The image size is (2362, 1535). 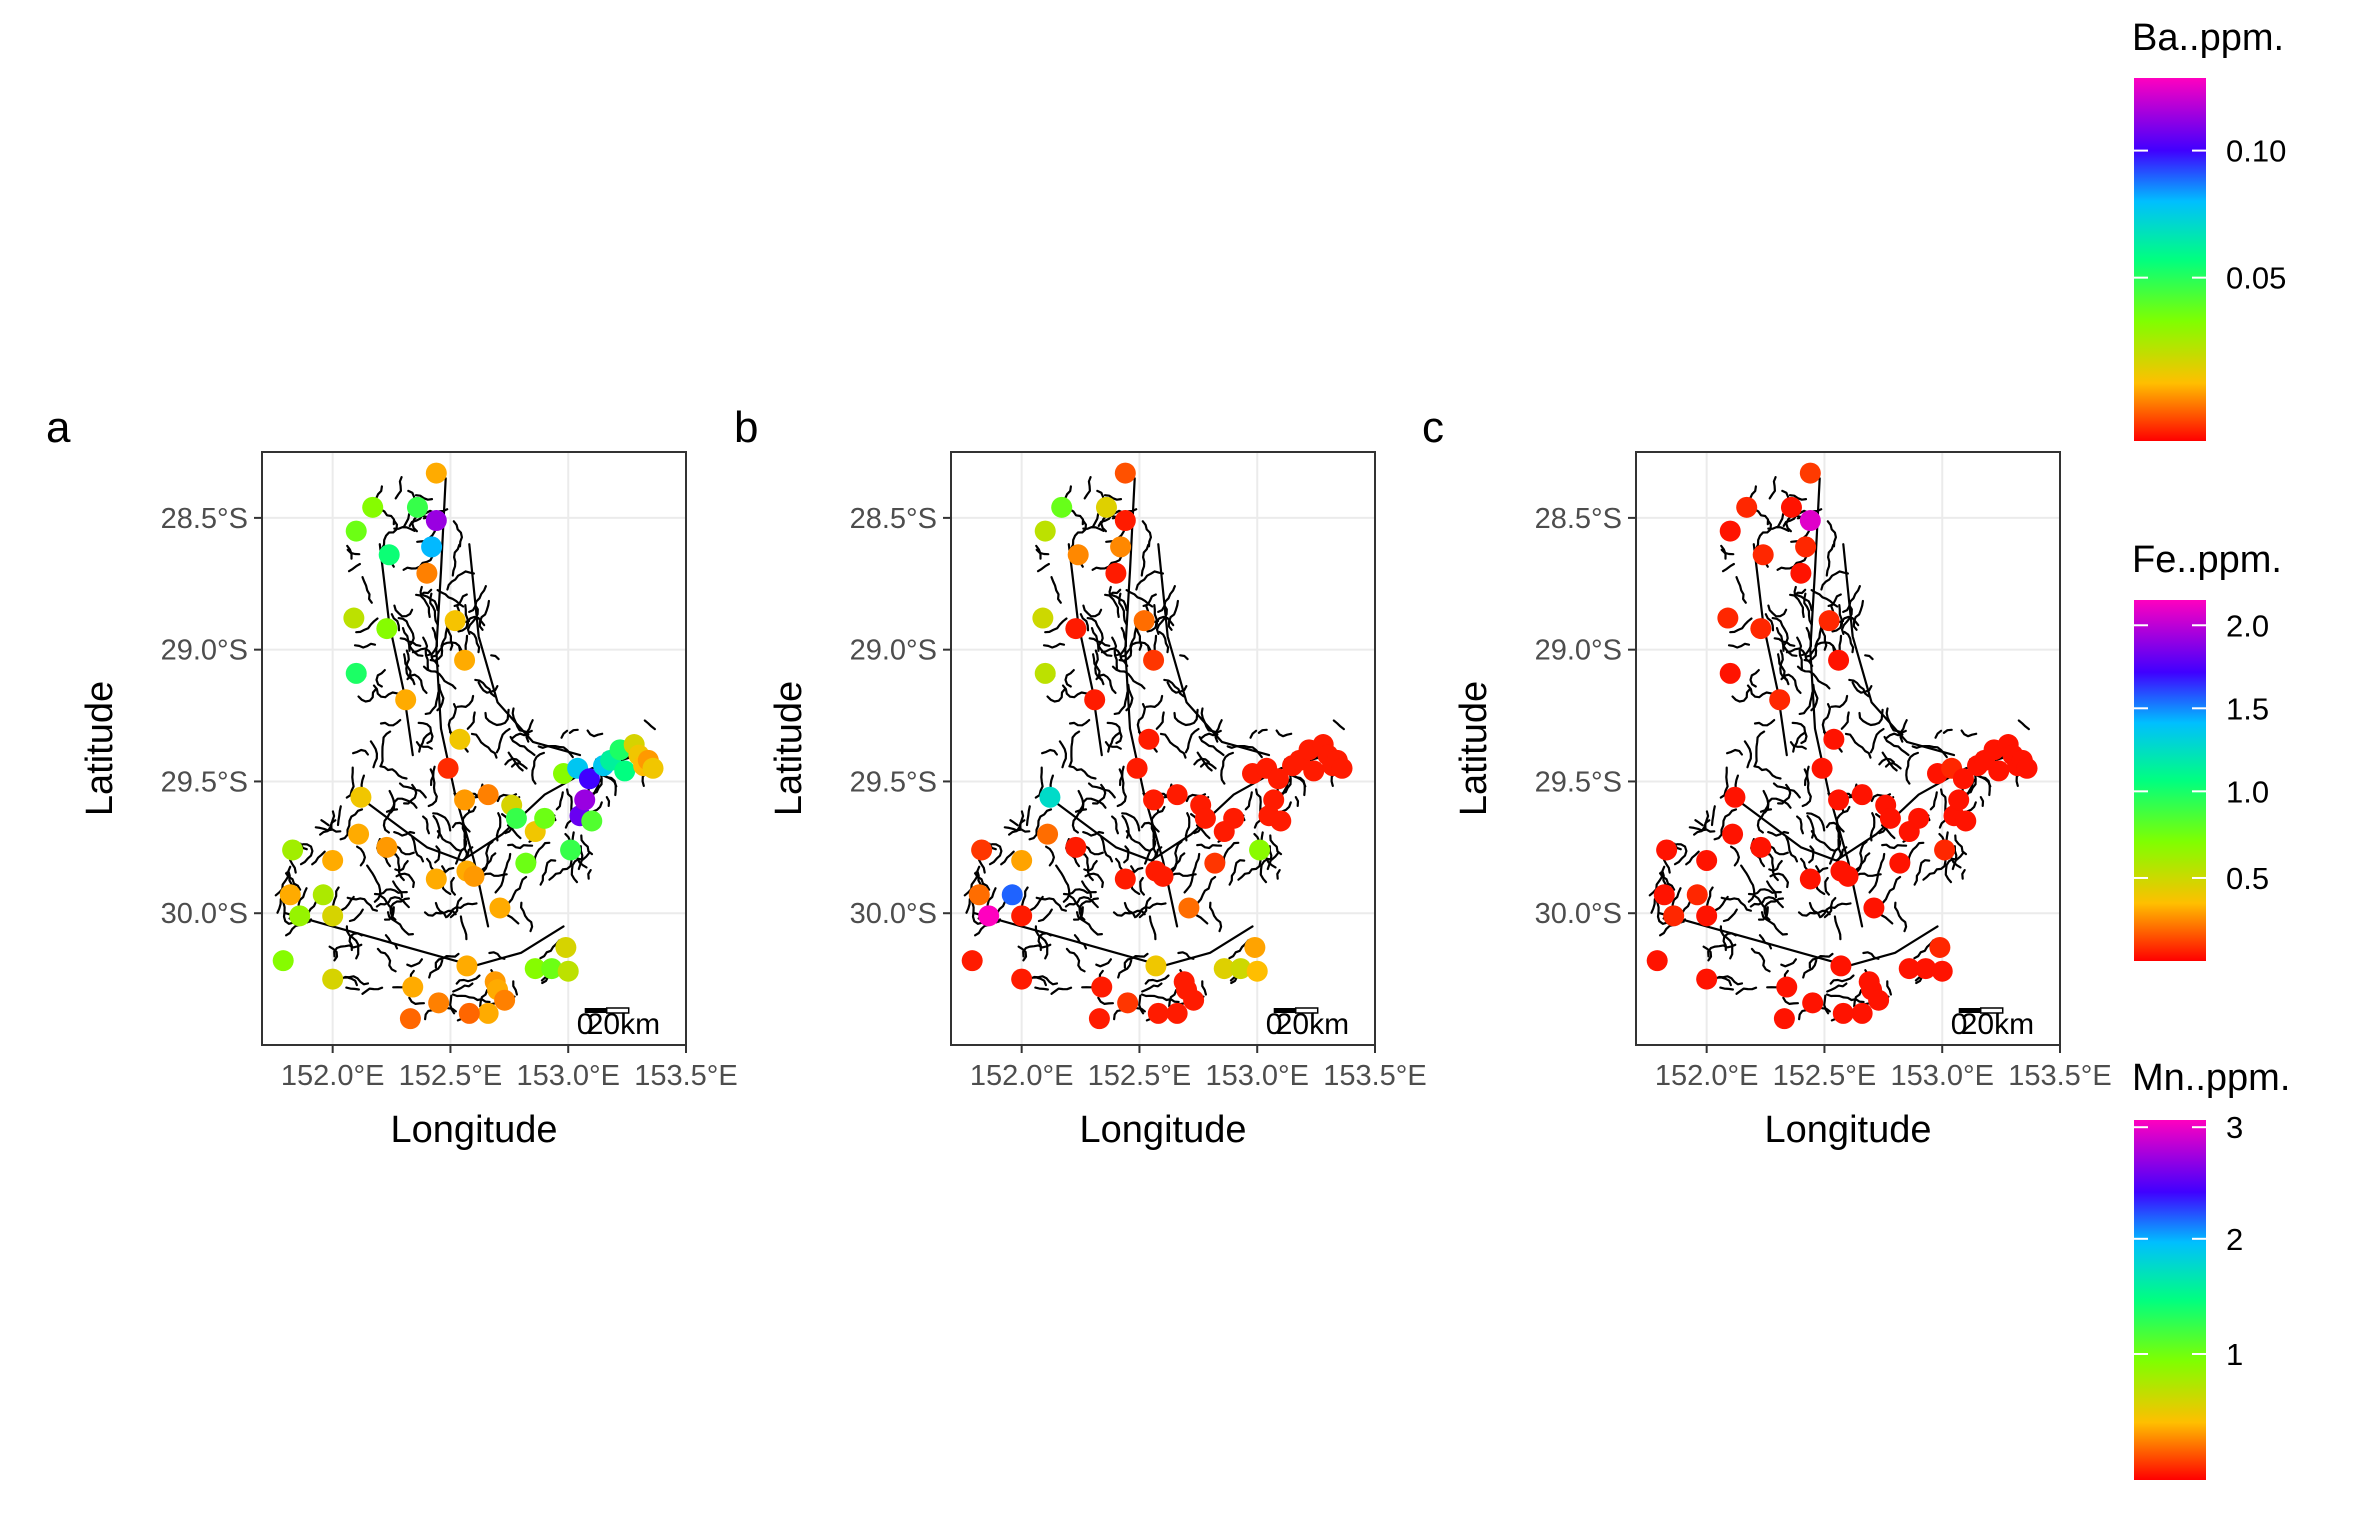 What do you see at coordinates (617, 1010) in the screenshot?
I see `scalebar-white` at bounding box center [617, 1010].